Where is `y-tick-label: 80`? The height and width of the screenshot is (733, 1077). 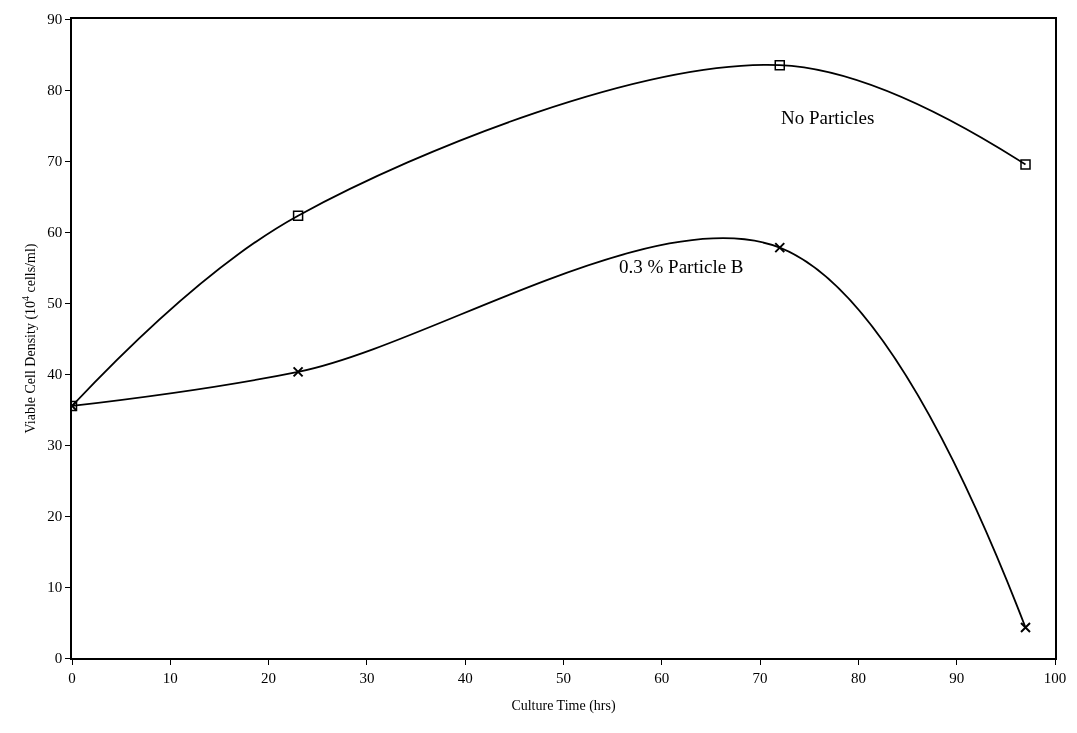
y-tick-label: 80 is located at coordinates (55, 90).